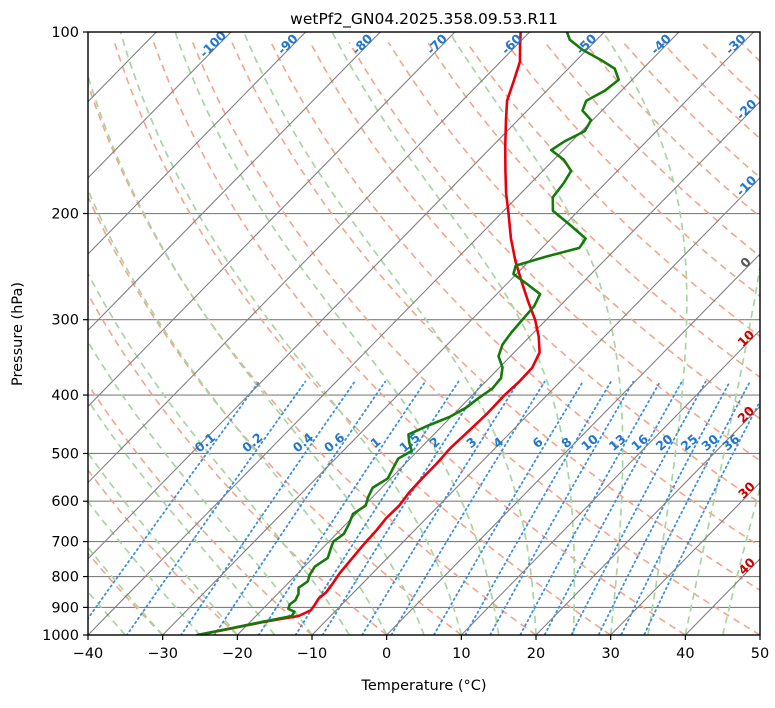 This screenshot has height=708, width=775. I want to click on x-tick-label: −40, so click(88, 654).